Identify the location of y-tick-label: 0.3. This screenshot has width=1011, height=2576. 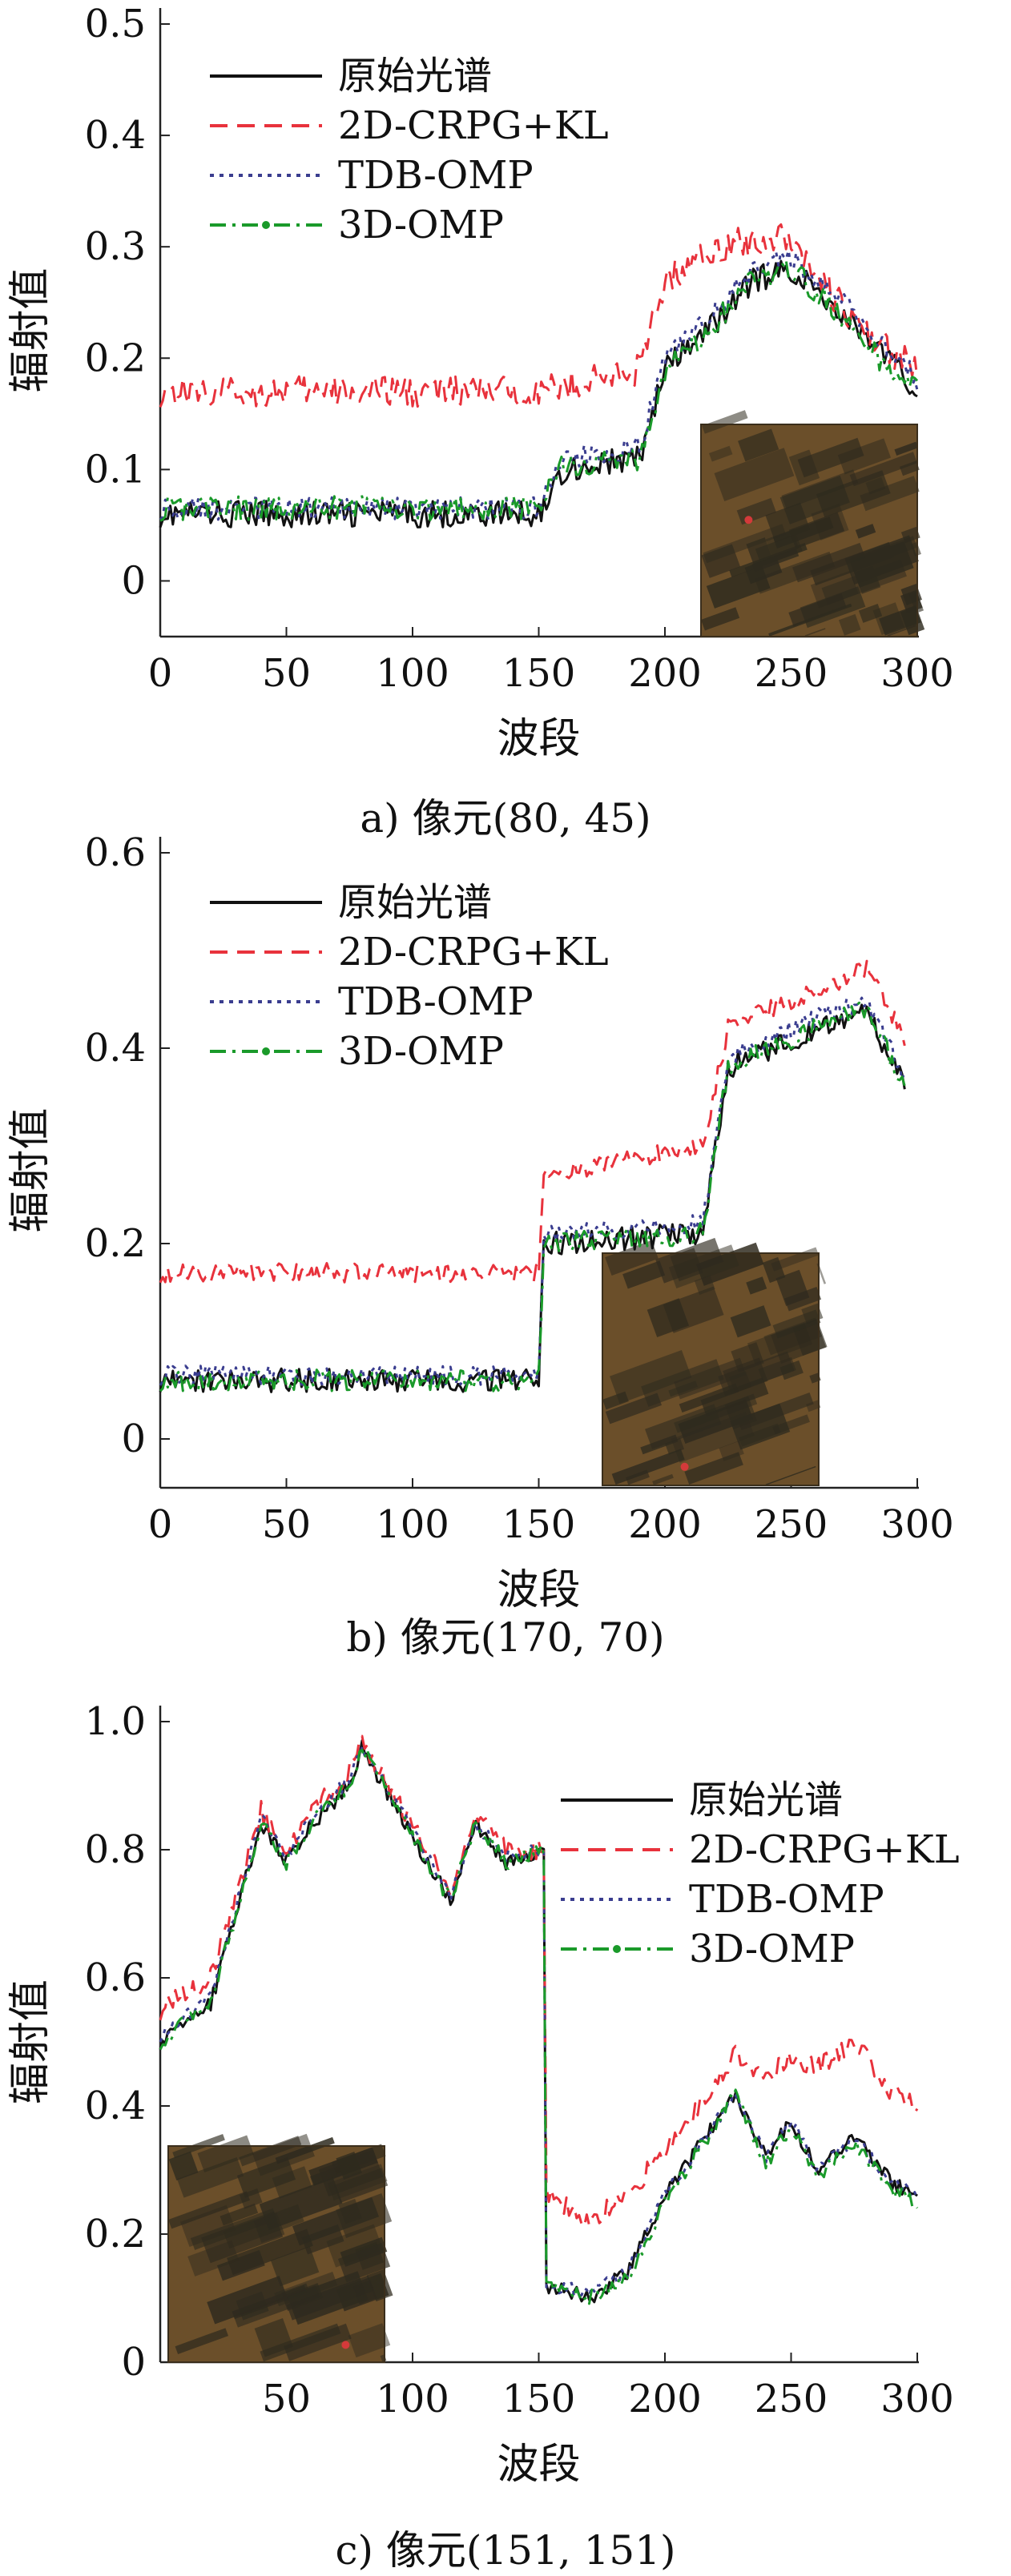
(115, 246).